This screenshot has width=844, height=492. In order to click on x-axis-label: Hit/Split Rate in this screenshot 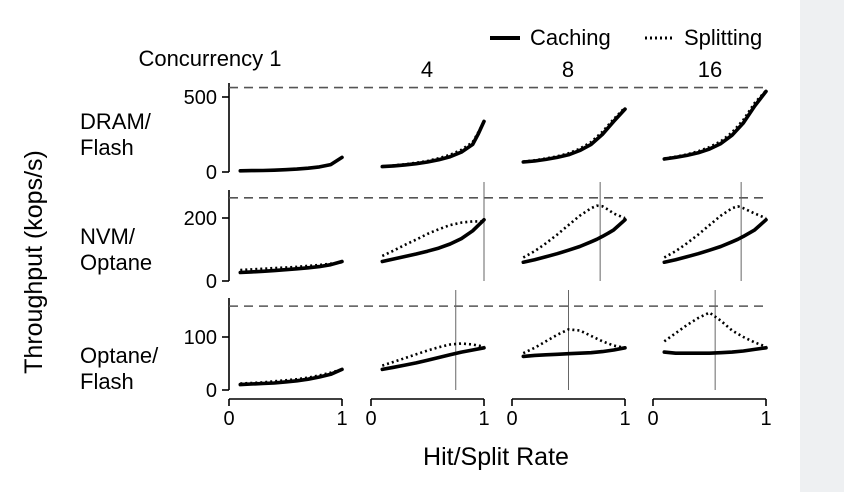, I will do `click(496, 457)`.